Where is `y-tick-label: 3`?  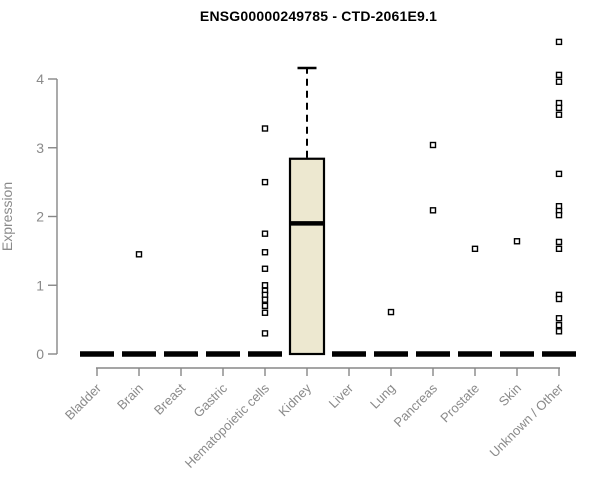 y-tick-label: 3 is located at coordinates (40, 148).